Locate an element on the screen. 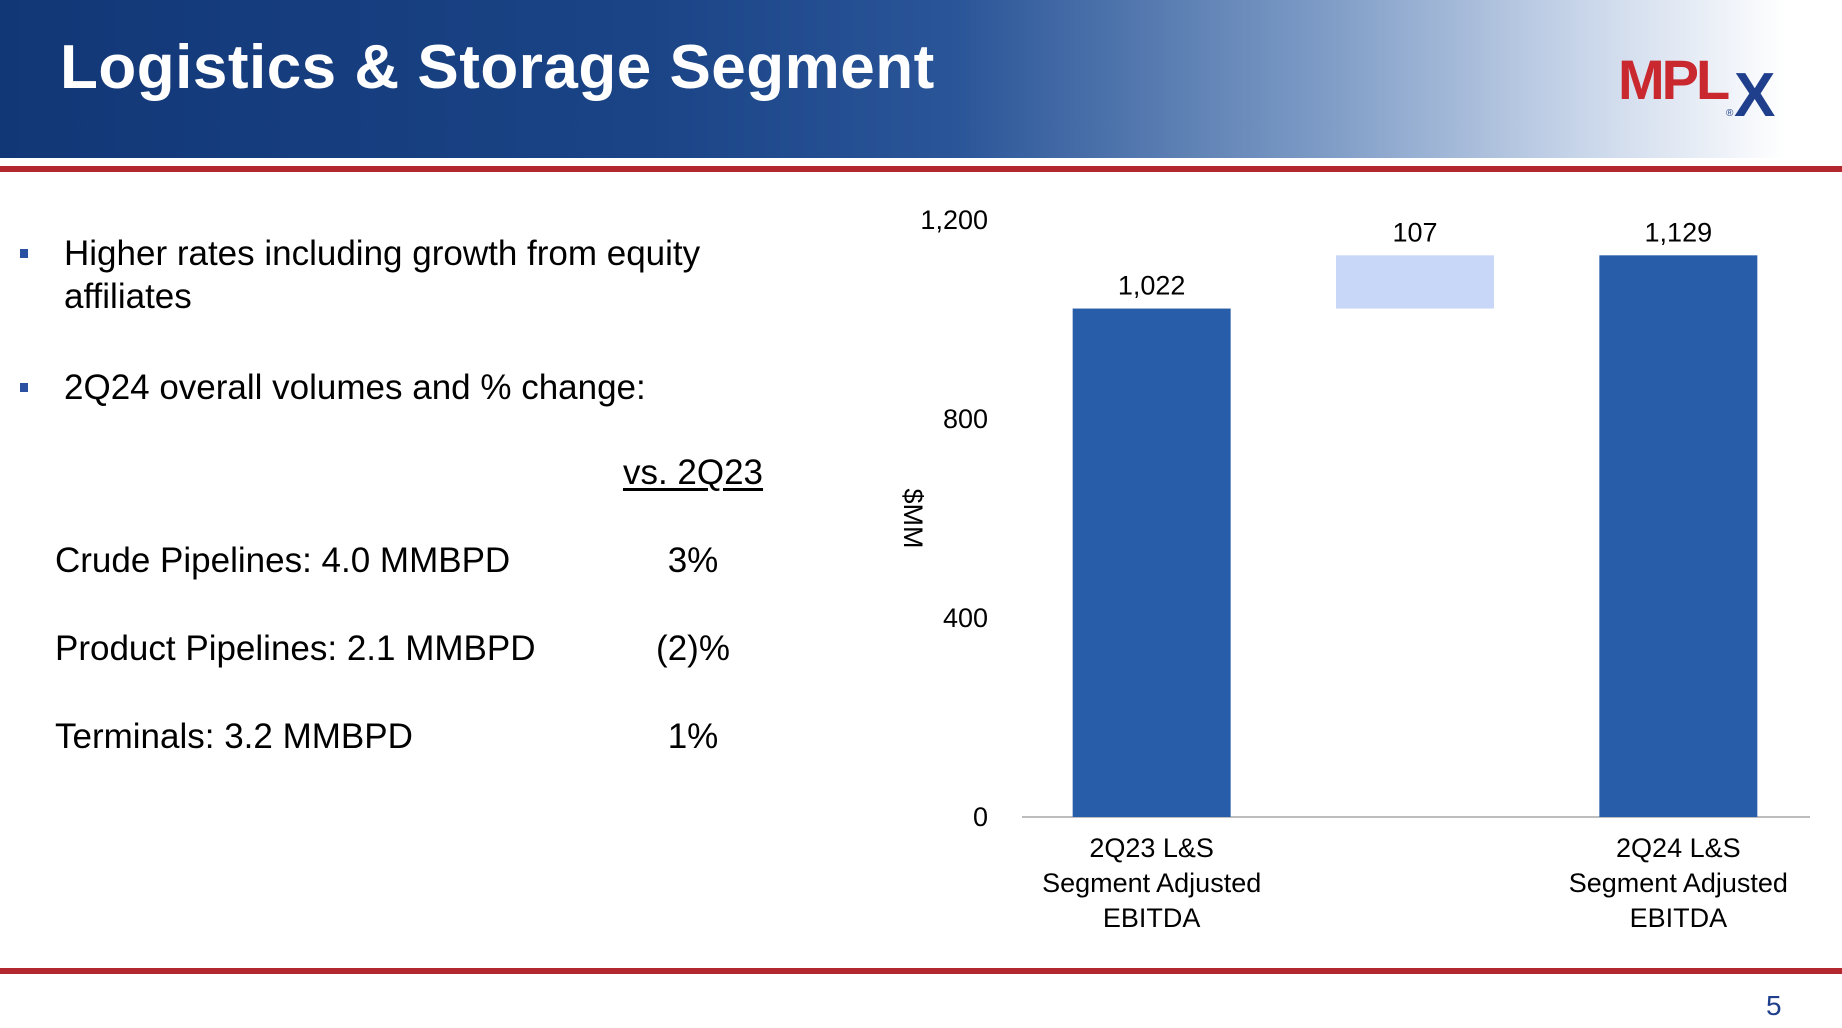 Image resolution: width=1842 pixels, height=1028 pixels. mplx-logo-mark: MPL X ® is located at coordinates (1696, 87).